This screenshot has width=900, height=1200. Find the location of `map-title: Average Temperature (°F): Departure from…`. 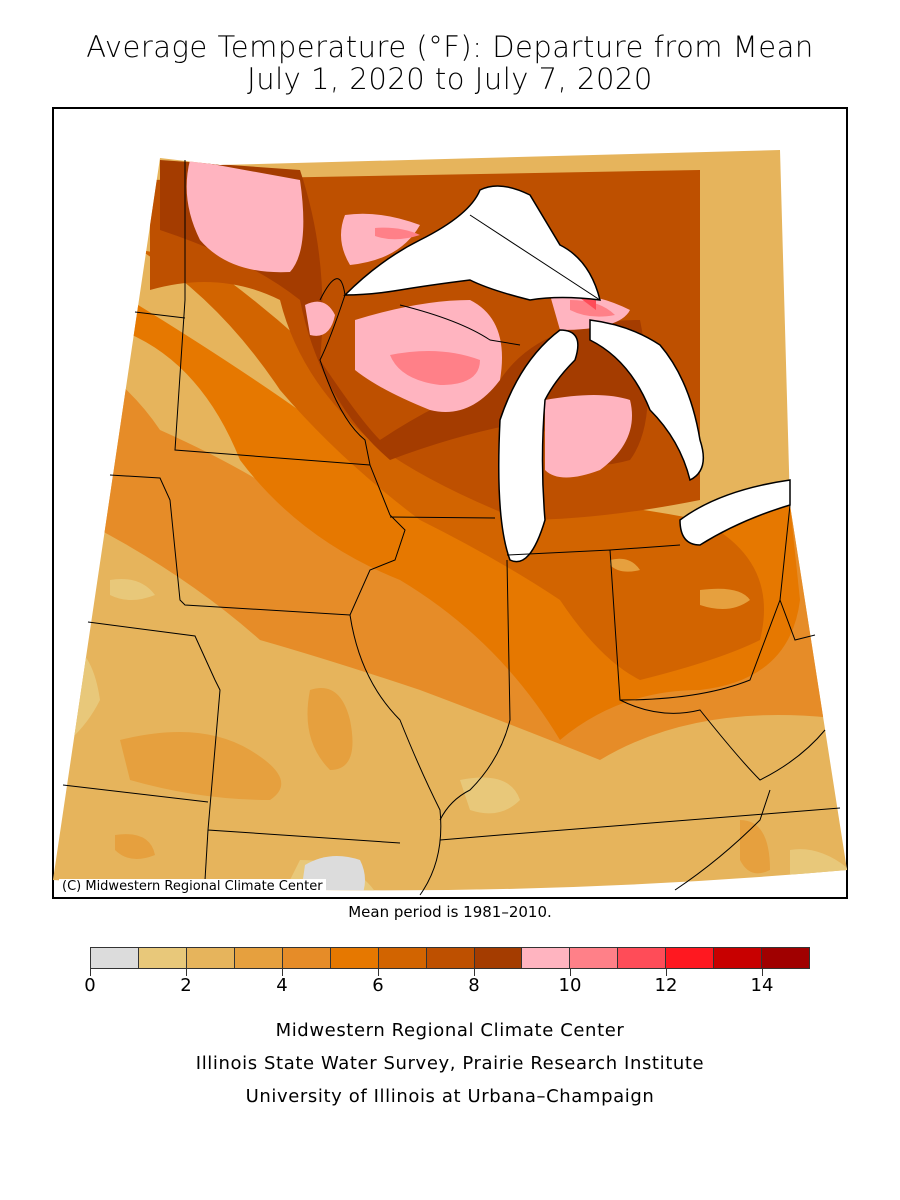

map-title: Average Temperature (°F): Departure from… is located at coordinates (450, 47).